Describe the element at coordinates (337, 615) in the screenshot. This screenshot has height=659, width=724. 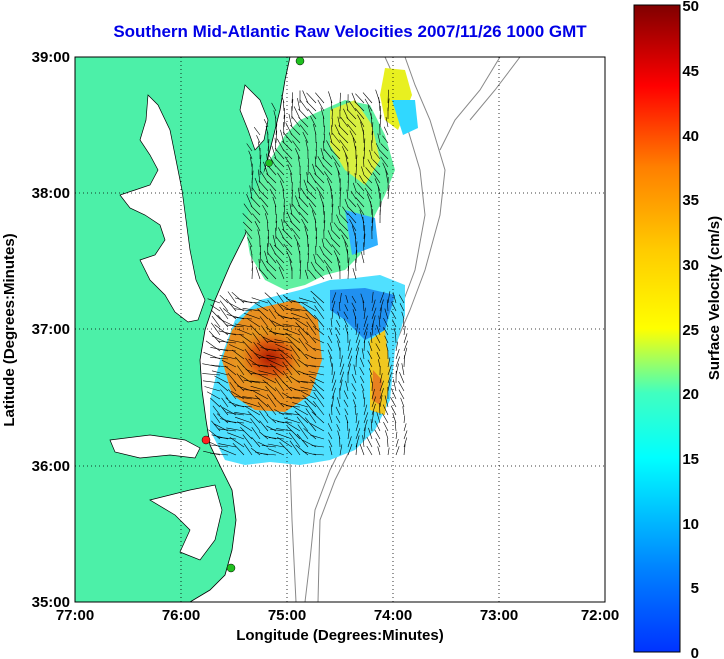
I see `x-tick-labels: 77:00 76:00 75:00 74:00 73:00 72:00` at that location.